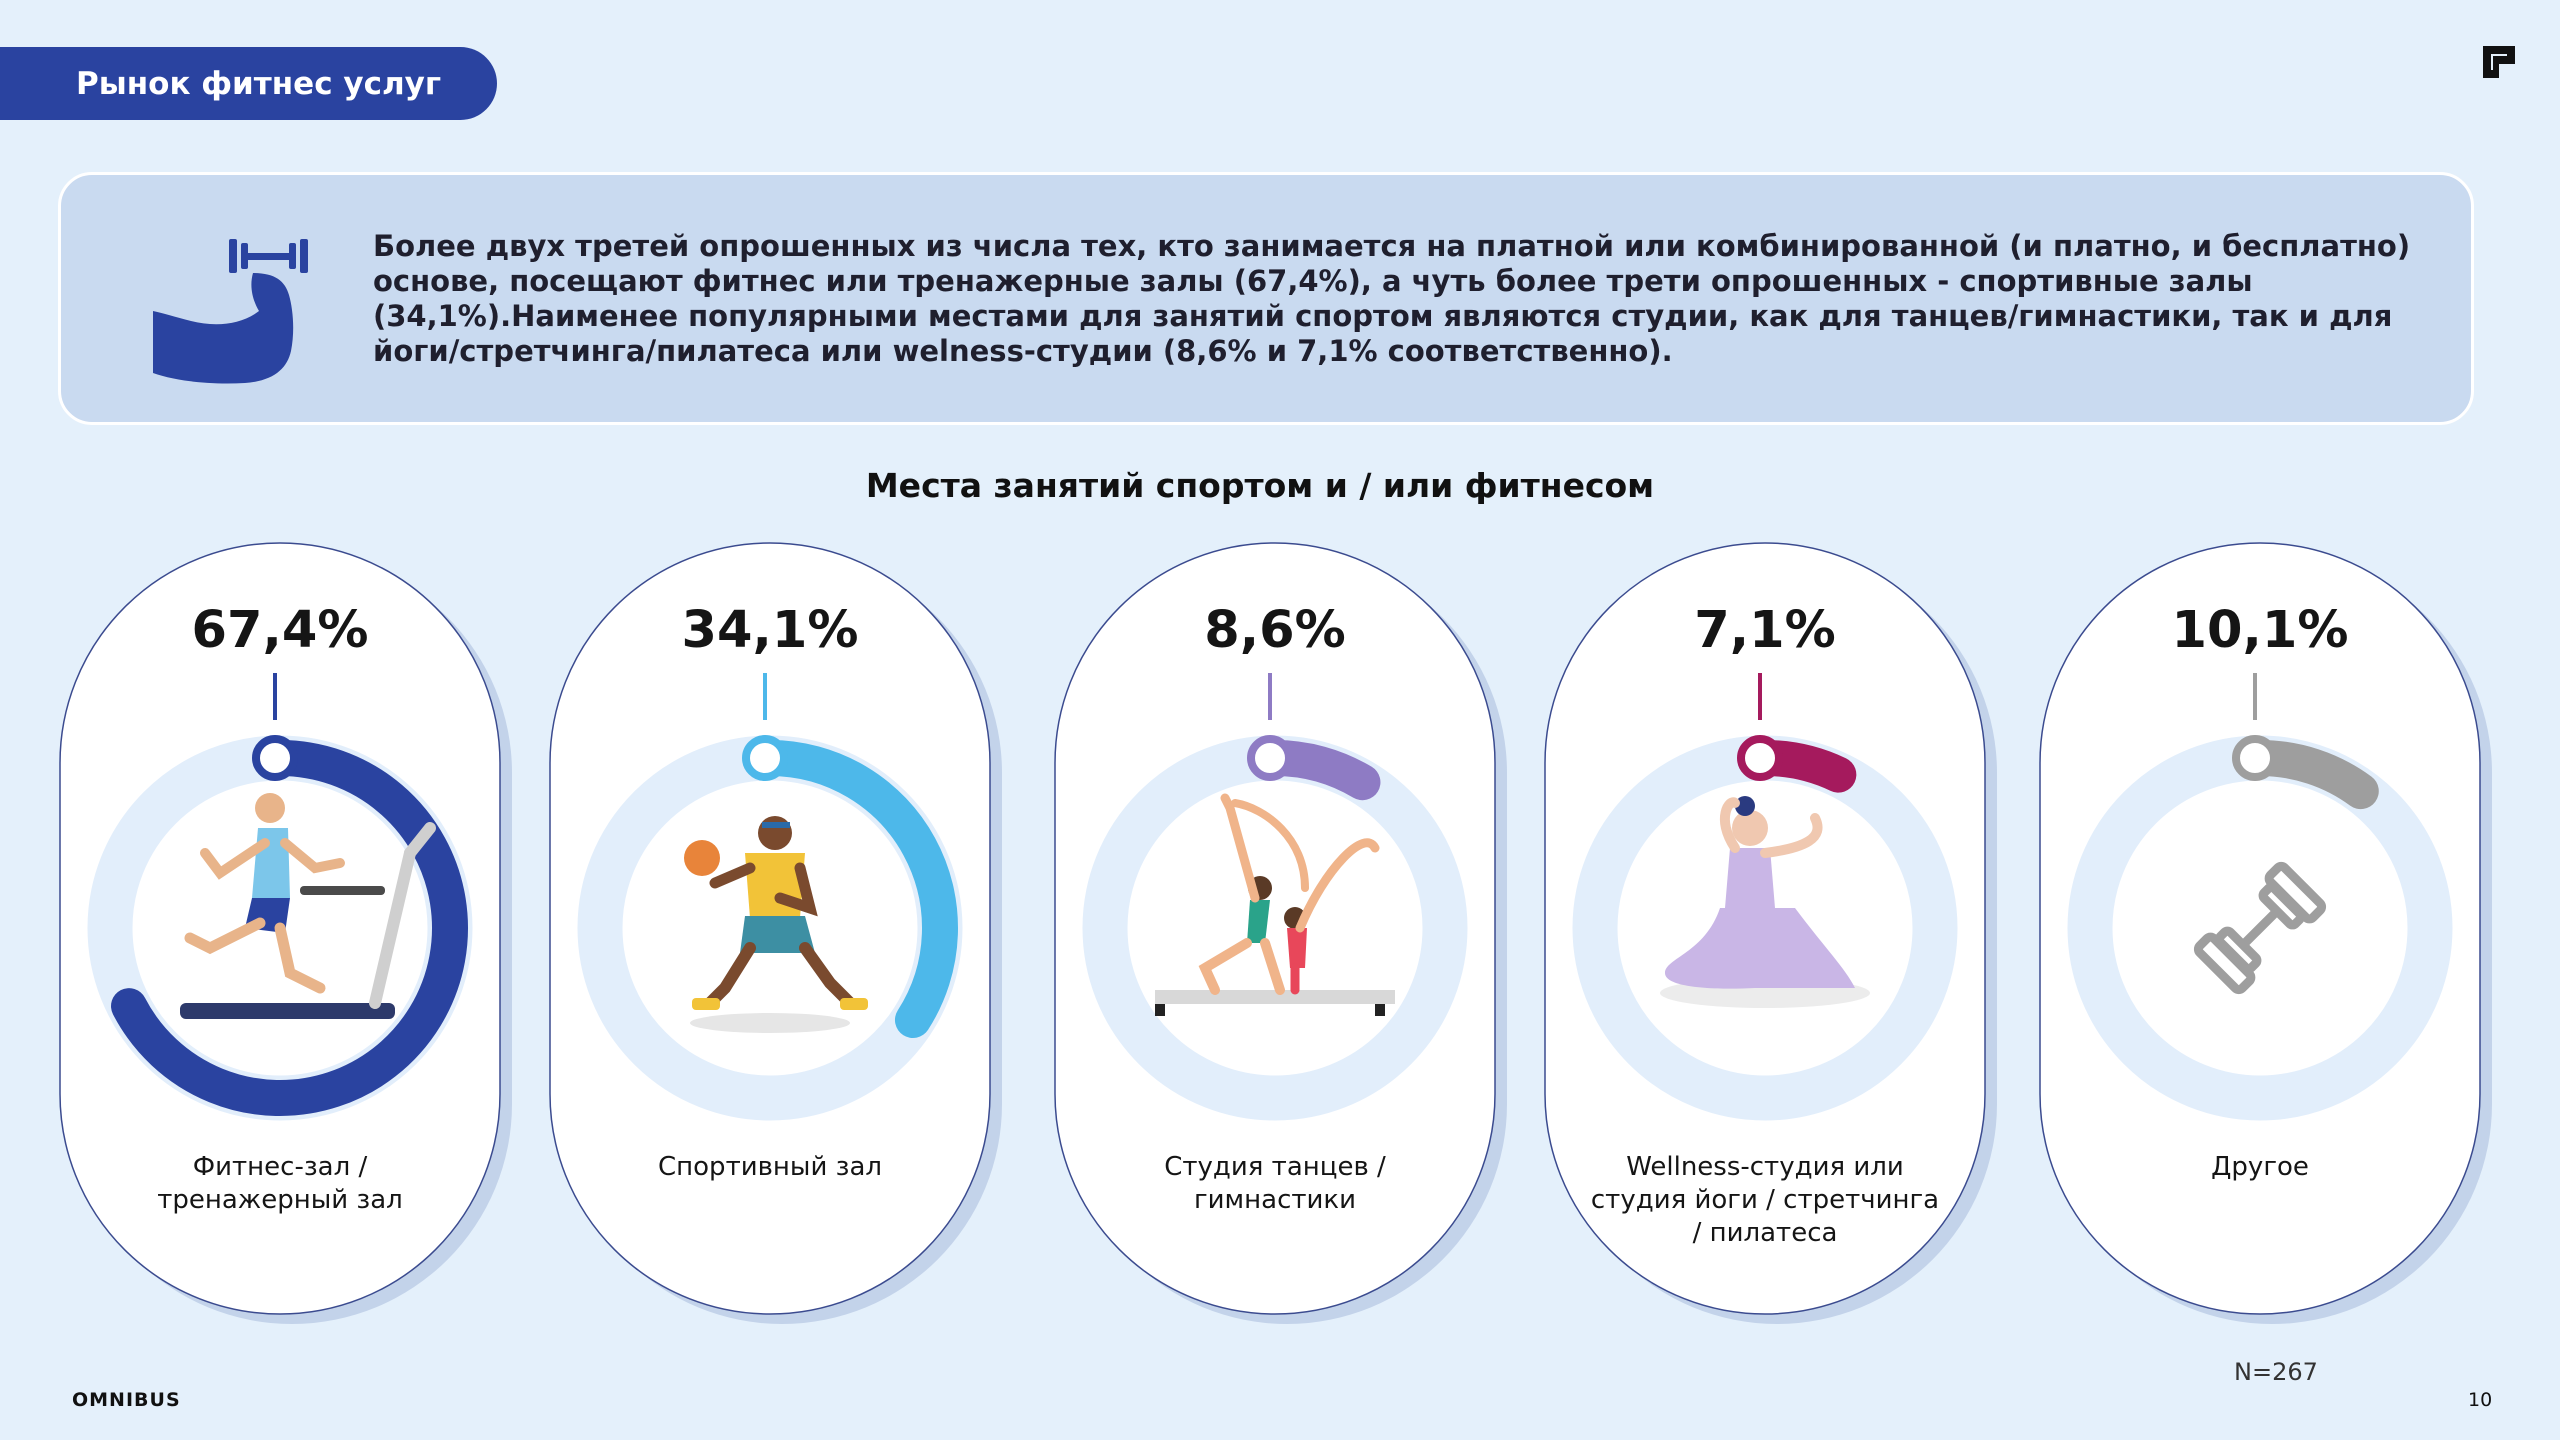  I want to click on category-label-line: Студия танцев /, so click(1275, 1167).